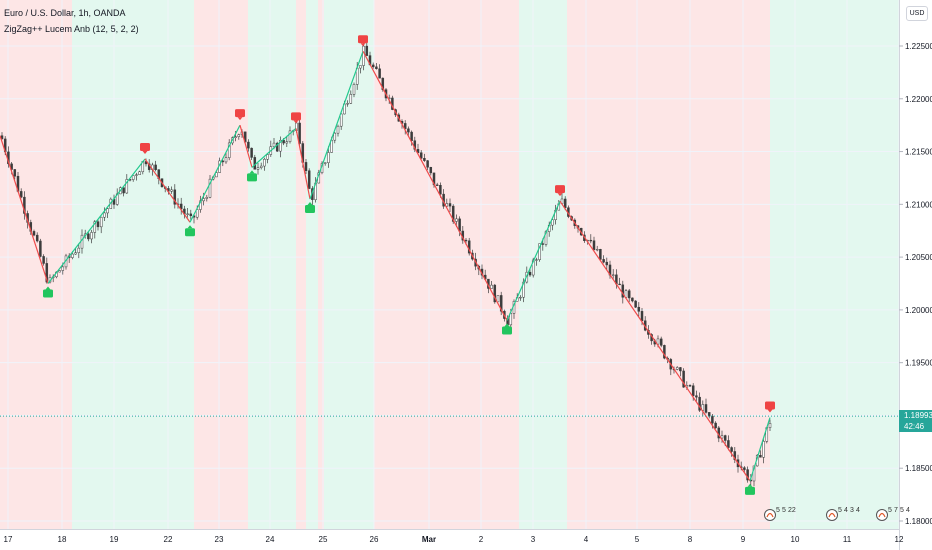 The image size is (932, 550). Describe the element at coordinates (219, 539) in the screenshot. I see `x-tick-label: 23` at that location.